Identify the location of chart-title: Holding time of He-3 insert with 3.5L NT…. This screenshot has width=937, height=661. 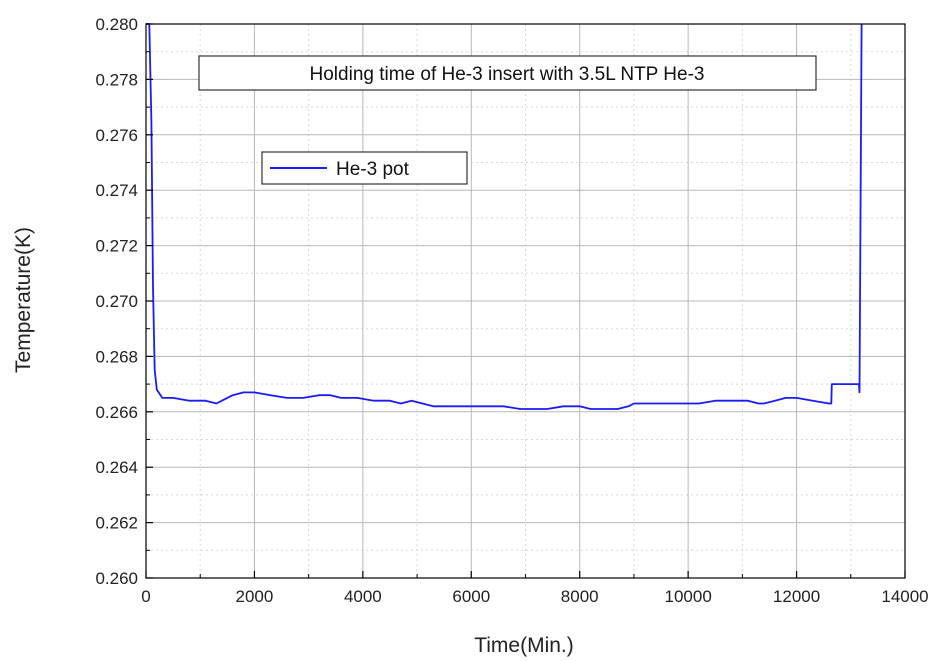
(507, 74).